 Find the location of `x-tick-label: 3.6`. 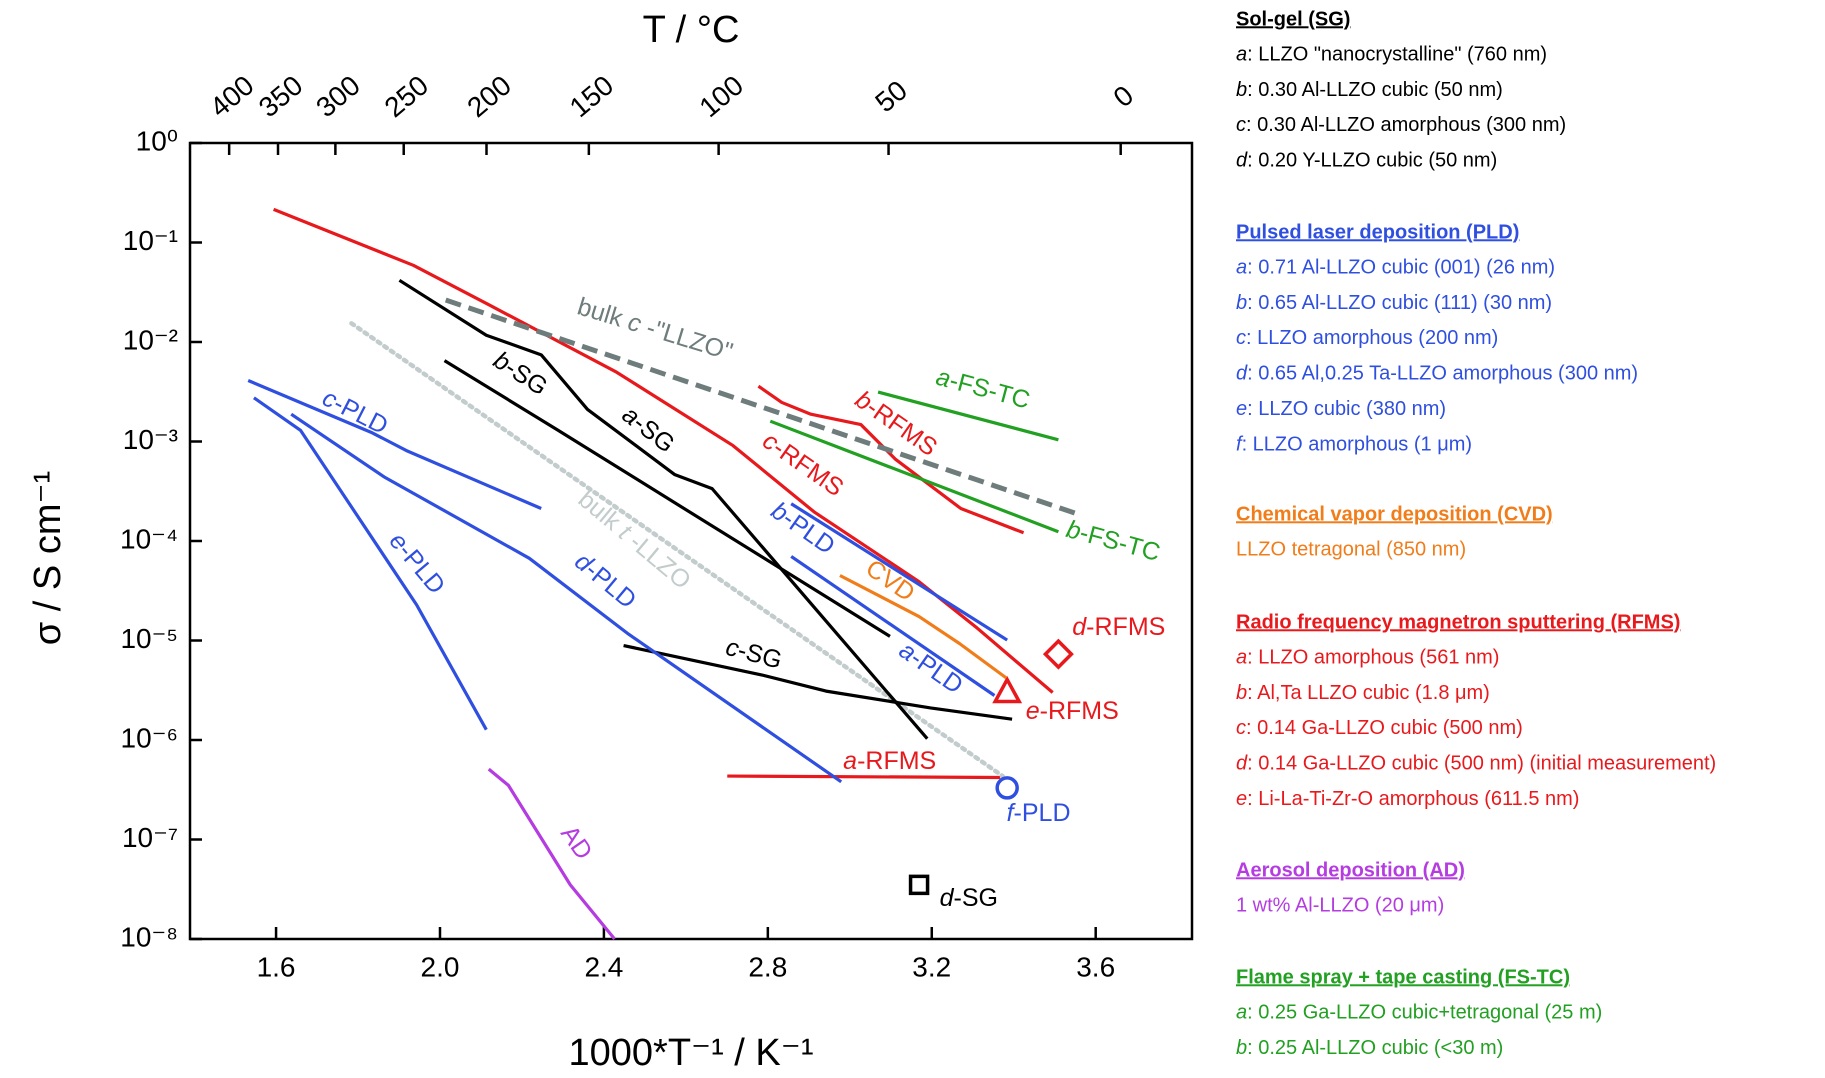

x-tick-label: 3.6 is located at coordinates (1095, 966).